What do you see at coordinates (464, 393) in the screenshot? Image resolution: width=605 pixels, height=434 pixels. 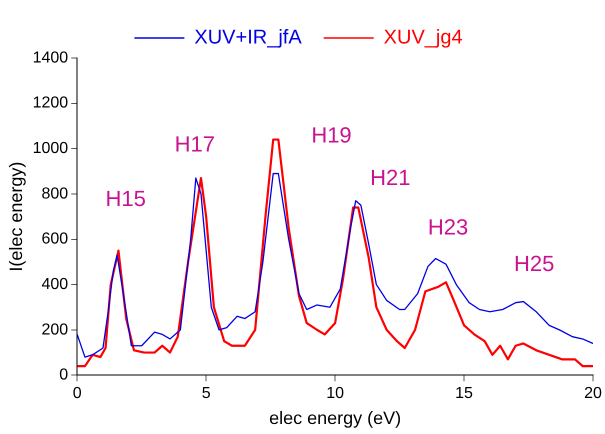 I see `x-tick-label: 15` at bounding box center [464, 393].